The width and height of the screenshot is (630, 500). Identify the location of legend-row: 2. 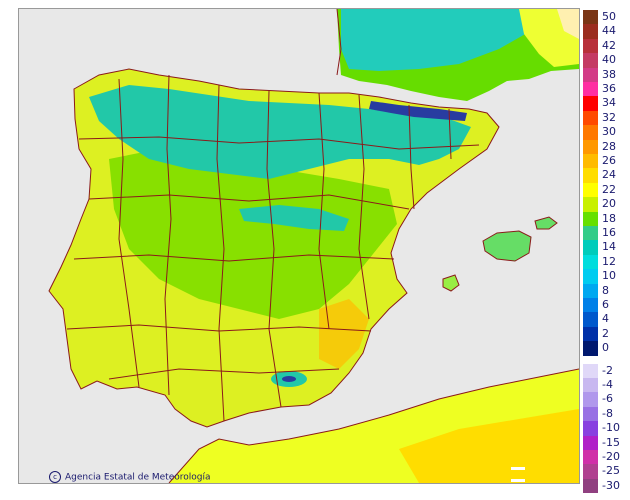
(606, 334).